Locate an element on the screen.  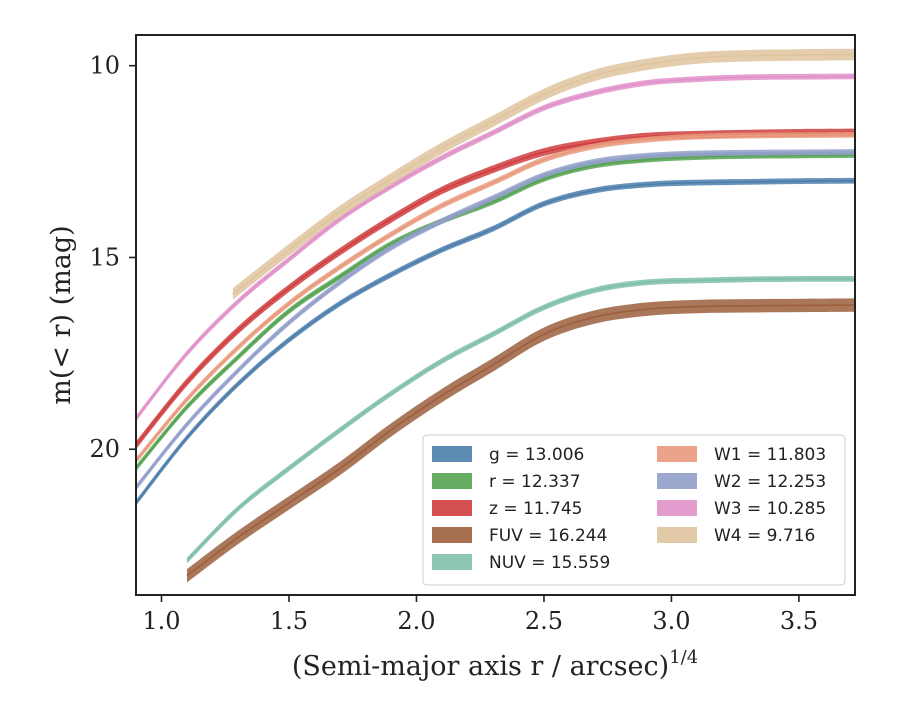
x-tick-label: 2.5 is located at coordinates (544, 621).